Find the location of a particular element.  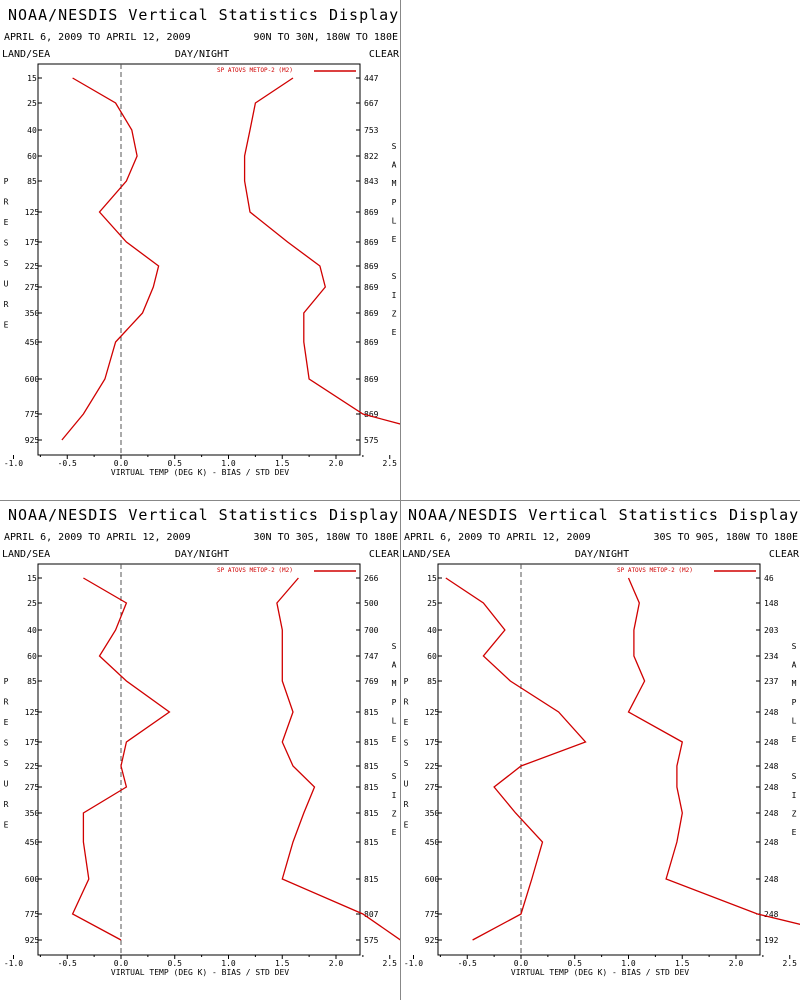

sample-size-value: 46 is located at coordinates (769, 578).